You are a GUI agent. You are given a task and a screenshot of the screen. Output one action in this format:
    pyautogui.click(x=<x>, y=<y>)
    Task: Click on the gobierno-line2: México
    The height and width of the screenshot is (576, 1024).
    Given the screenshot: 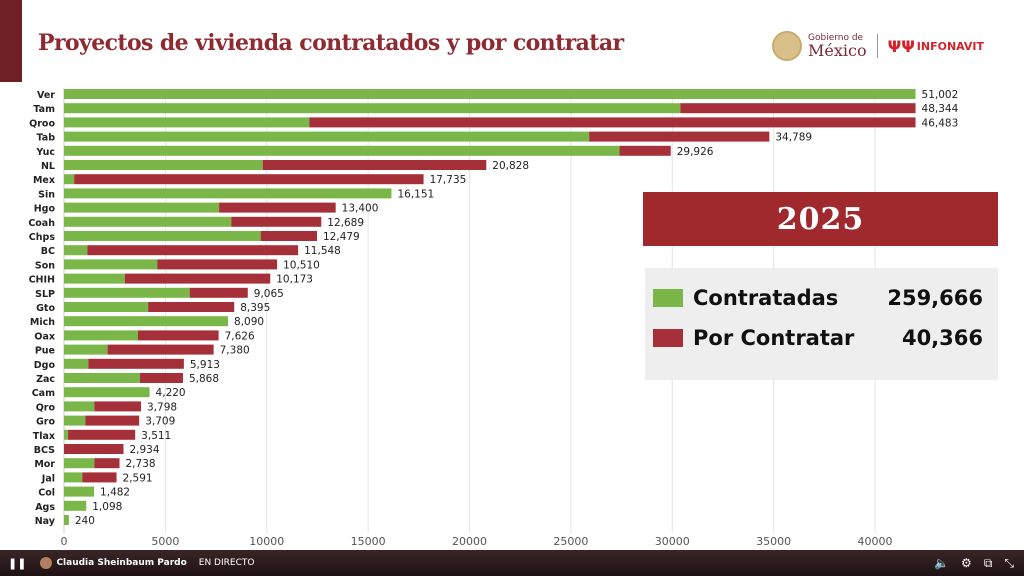 What is the action you would take?
    pyautogui.click(x=837, y=50)
    